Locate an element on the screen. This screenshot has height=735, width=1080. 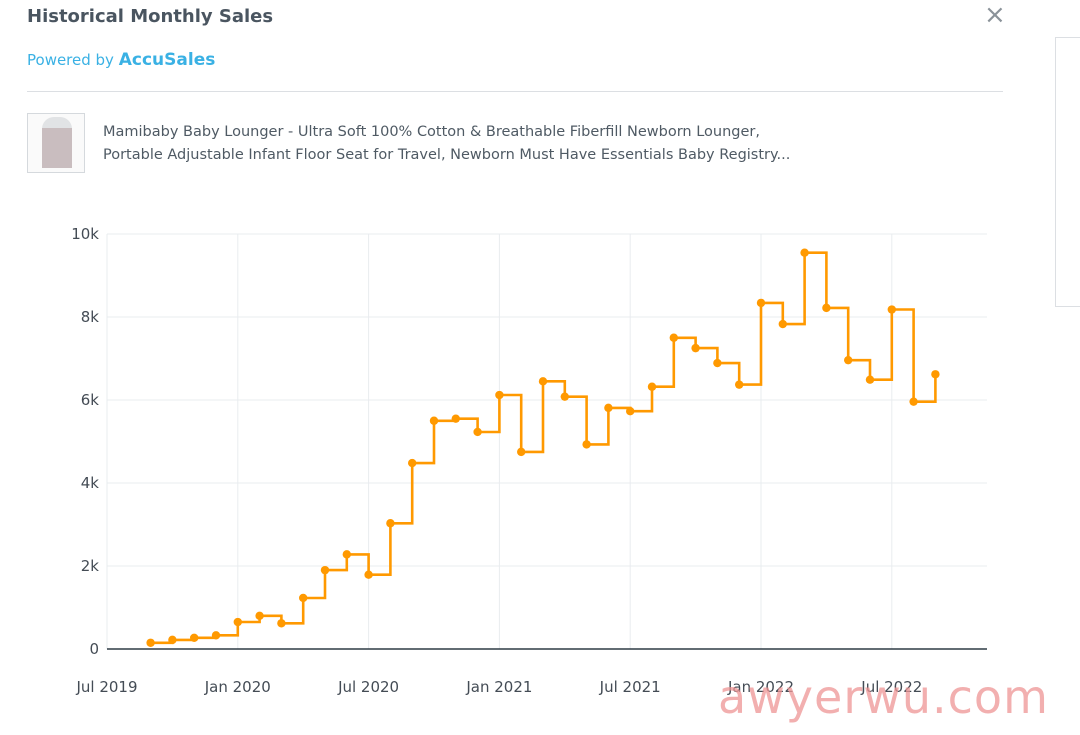
powered-by: Powered by AccuSales is located at coordinates (121, 60).